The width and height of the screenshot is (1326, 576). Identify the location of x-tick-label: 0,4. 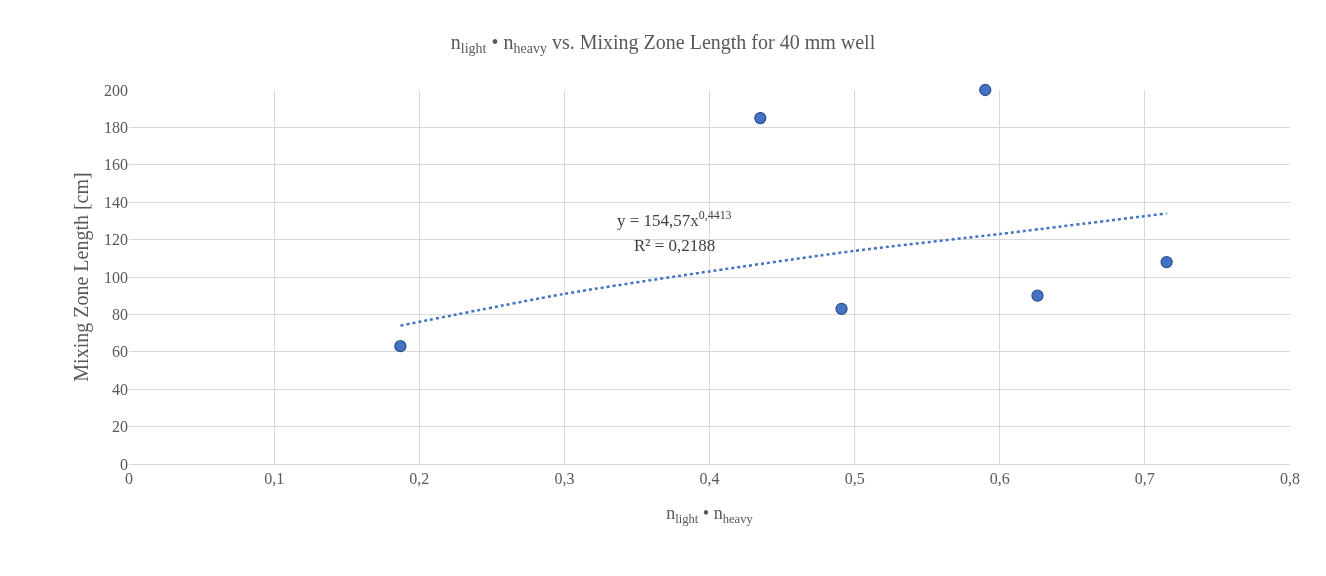
(709, 479).